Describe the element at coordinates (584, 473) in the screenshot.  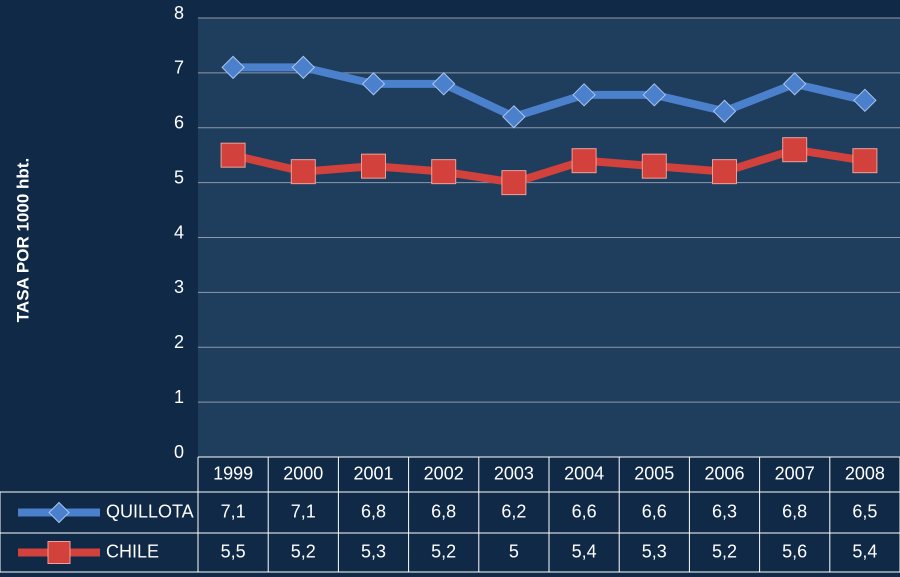
I see `x-tick-label: 2004` at that location.